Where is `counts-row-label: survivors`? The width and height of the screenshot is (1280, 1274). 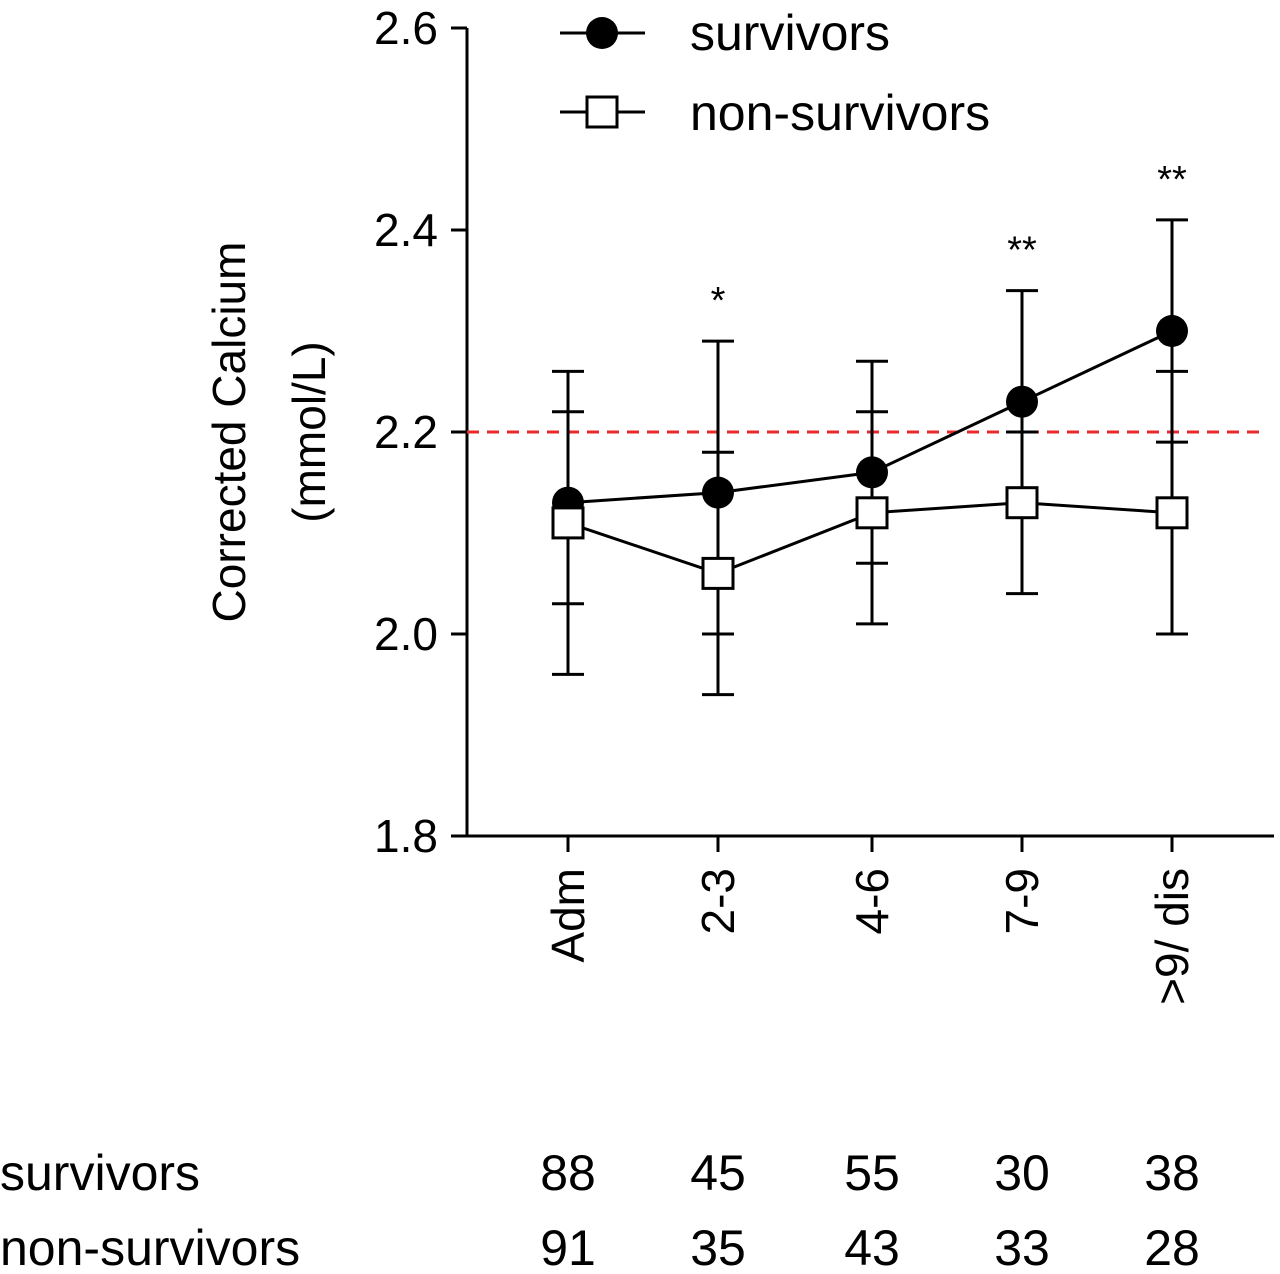
counts-row-label: survivors is located at coordinates (100, 1173).